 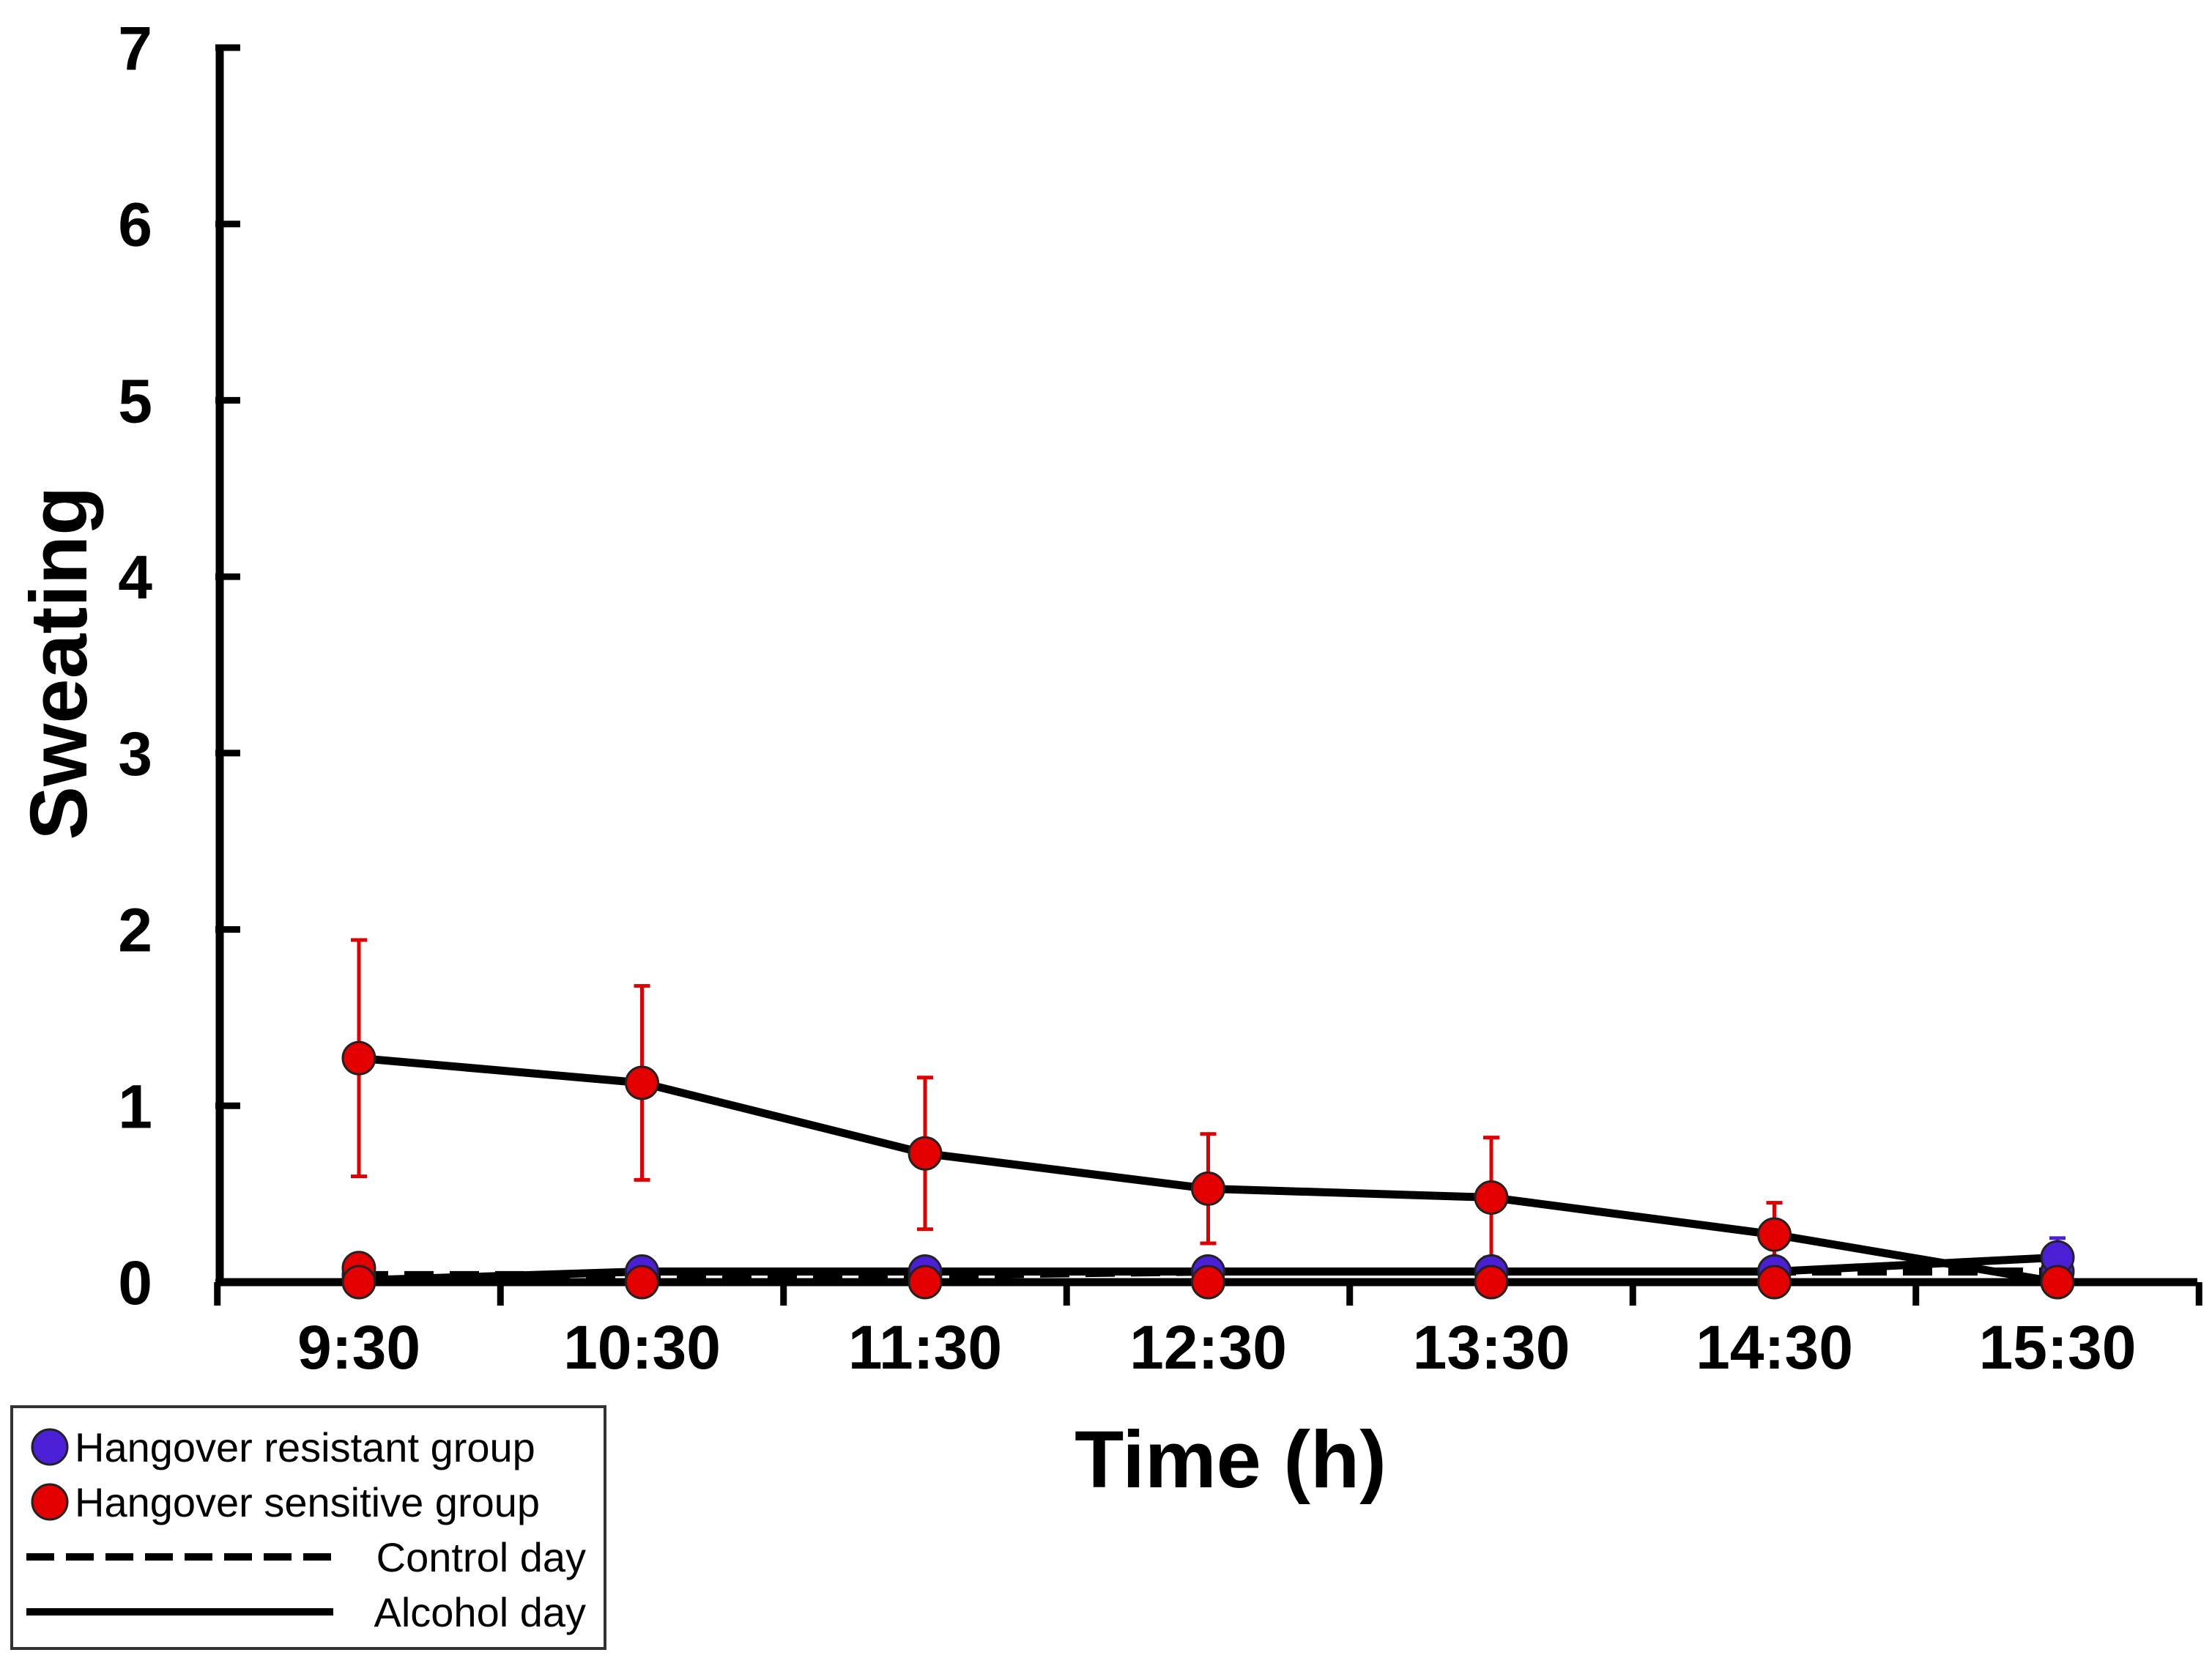 What do you see at coordinates (135, 49) in the screenshot?
I see `y-tick-label: 7` at bounding box center [135, 49].